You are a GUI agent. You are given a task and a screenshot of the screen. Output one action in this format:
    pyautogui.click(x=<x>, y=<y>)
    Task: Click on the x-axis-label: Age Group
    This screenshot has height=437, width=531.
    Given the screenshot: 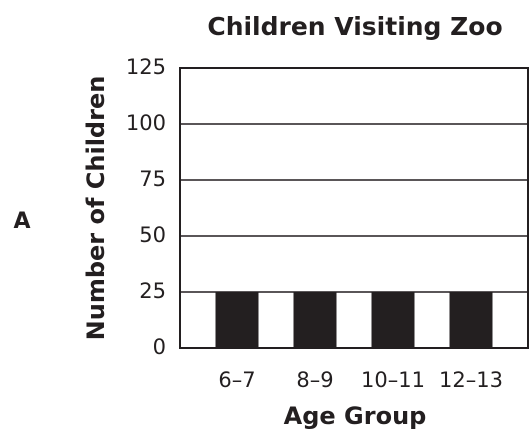 What is the action you would take?
    pyautogui.click(x=355, y=416)
    